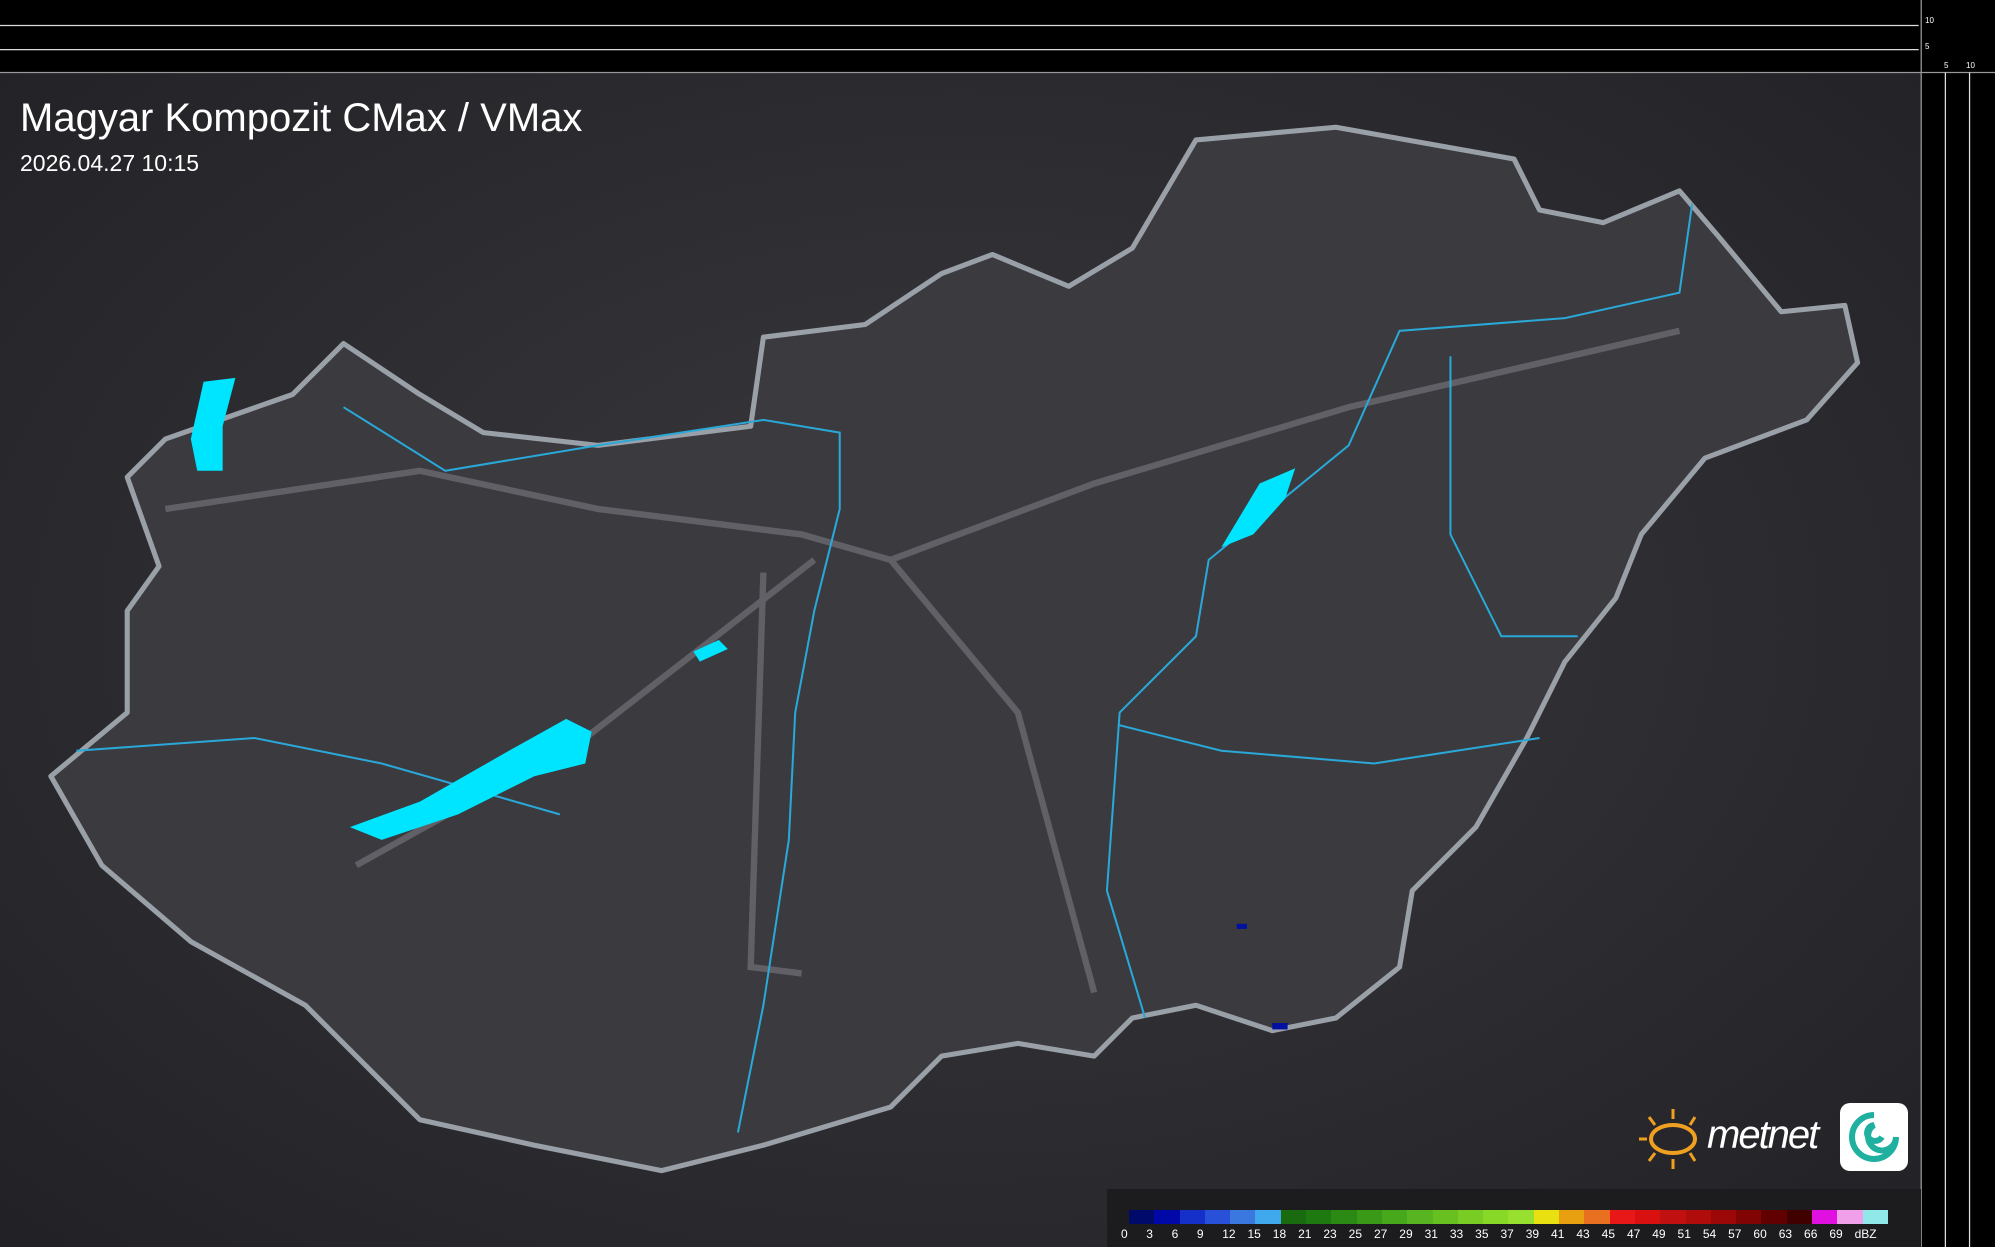 Image resolution: width=1995 pixels, height=1247 pixels. What do you see at coordinates (1633, 1234) in the screenshot?
I see `legend-label: 47` at bounding box center [1633, 1234].